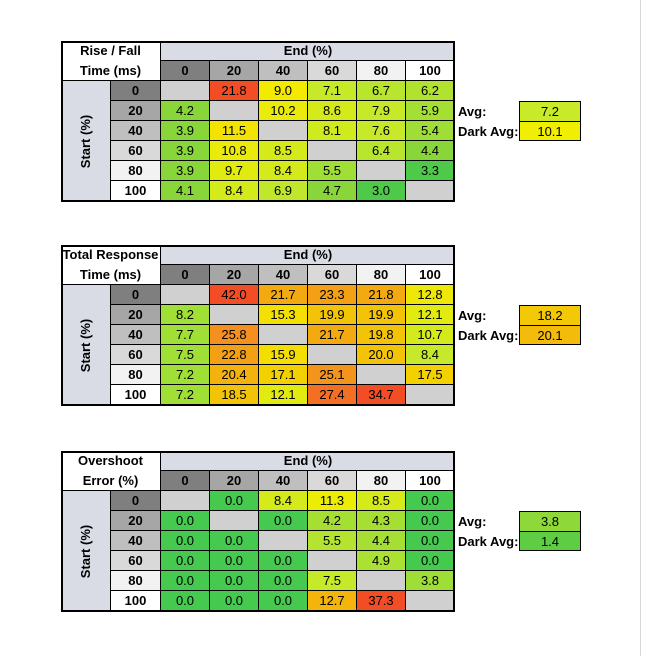  Describe the element at coordinates (550, 315) in the screenshot. I see `avg-value: 18.2` at that location.